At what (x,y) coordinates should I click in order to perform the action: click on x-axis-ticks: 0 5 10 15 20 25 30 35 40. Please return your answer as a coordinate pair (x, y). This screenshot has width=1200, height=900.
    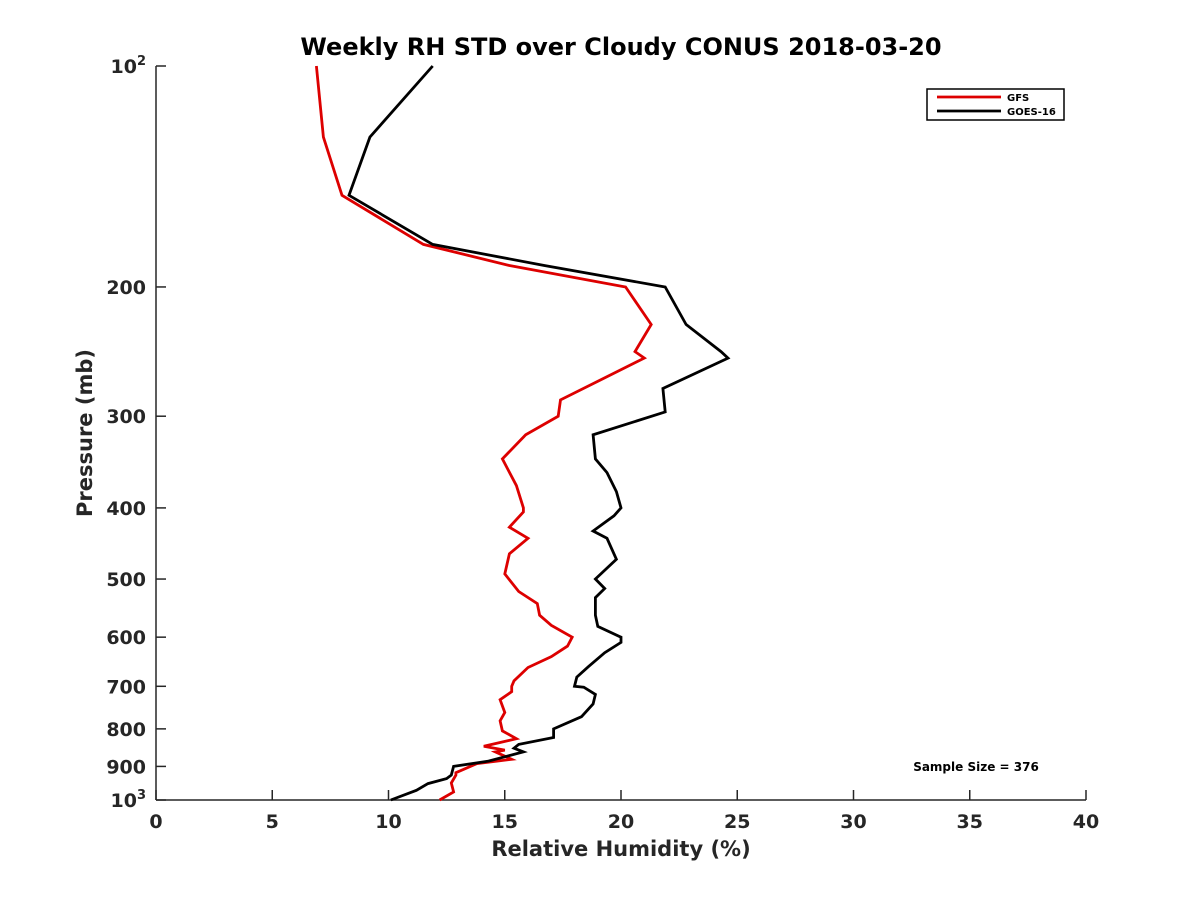
    Looking at the image, I should click on (624, 811).